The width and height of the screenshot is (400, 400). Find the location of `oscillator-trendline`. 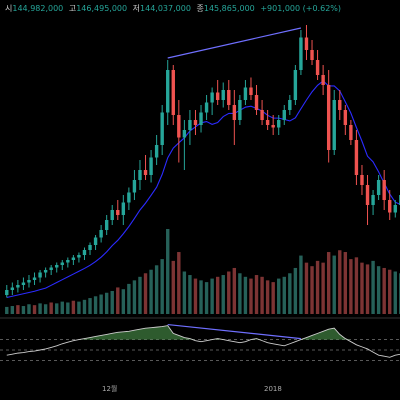

oscillator-trendline is located at coordinates (234, 331).